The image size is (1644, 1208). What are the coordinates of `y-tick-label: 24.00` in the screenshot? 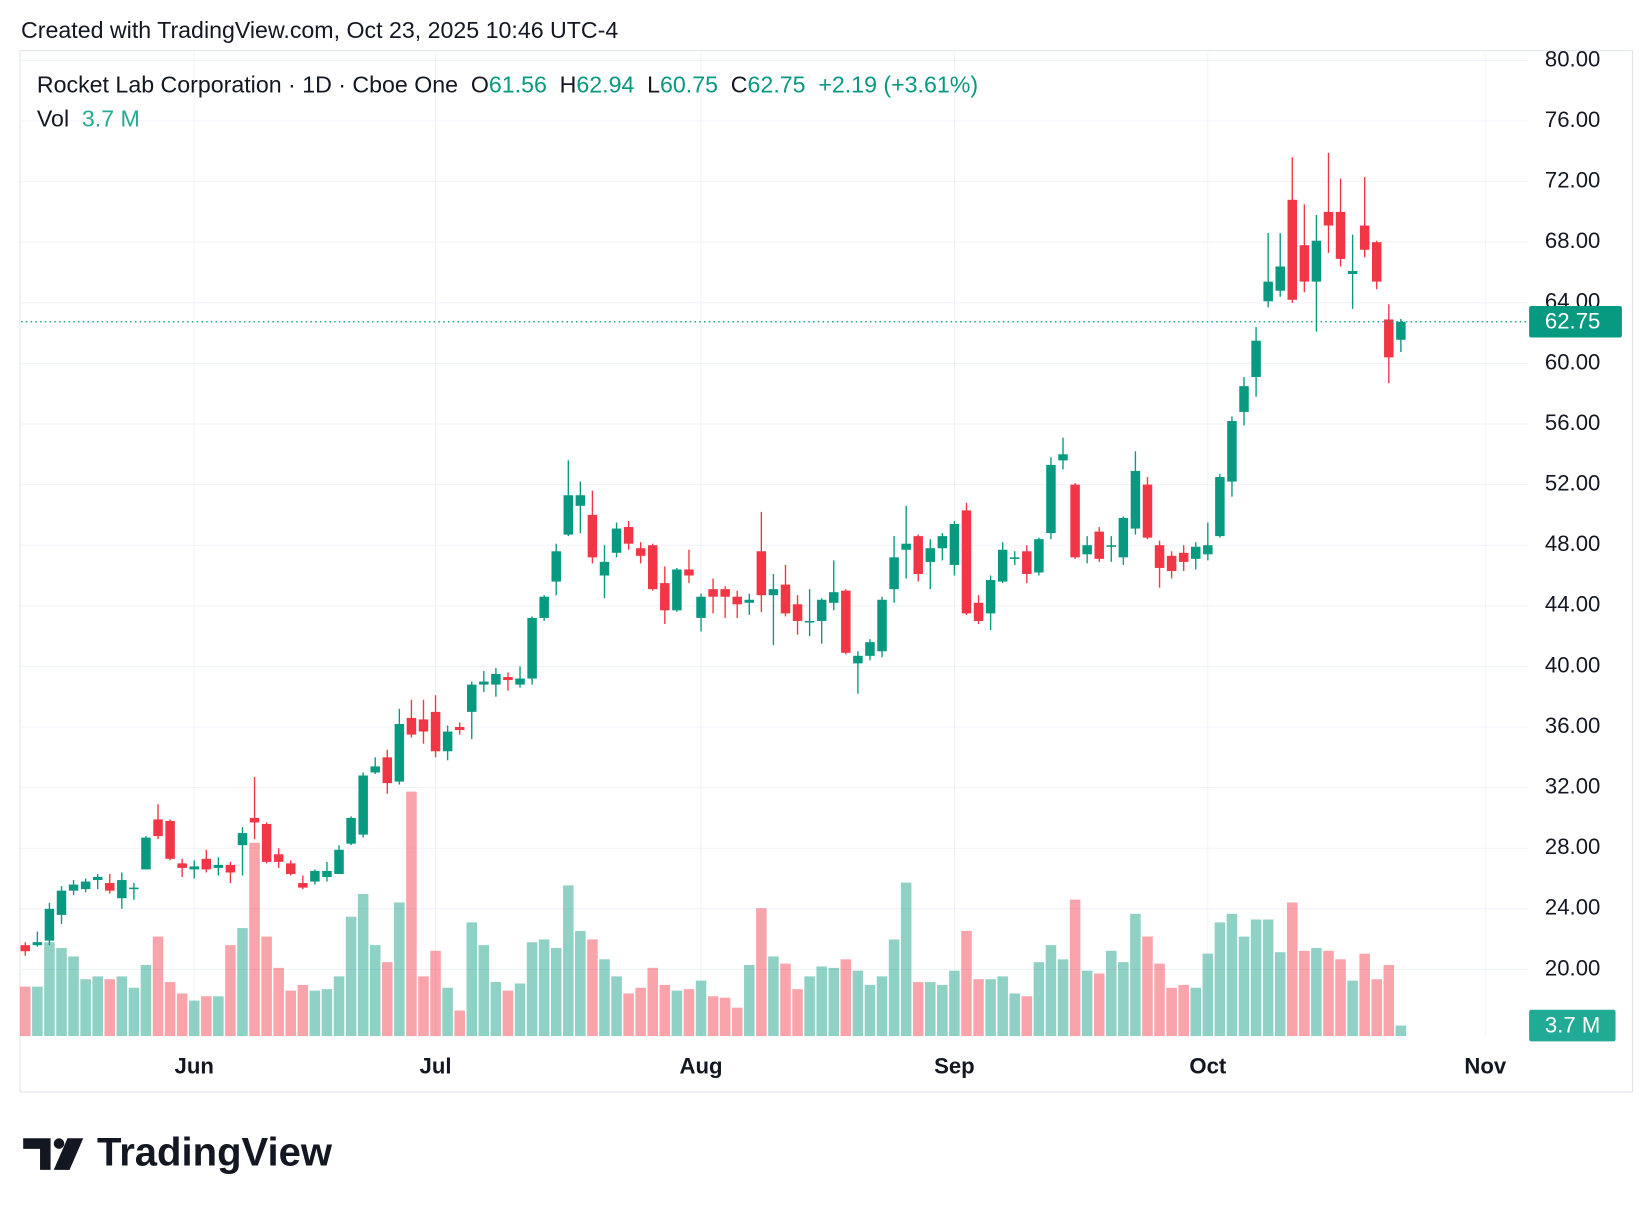 It's located at (1572, 907).